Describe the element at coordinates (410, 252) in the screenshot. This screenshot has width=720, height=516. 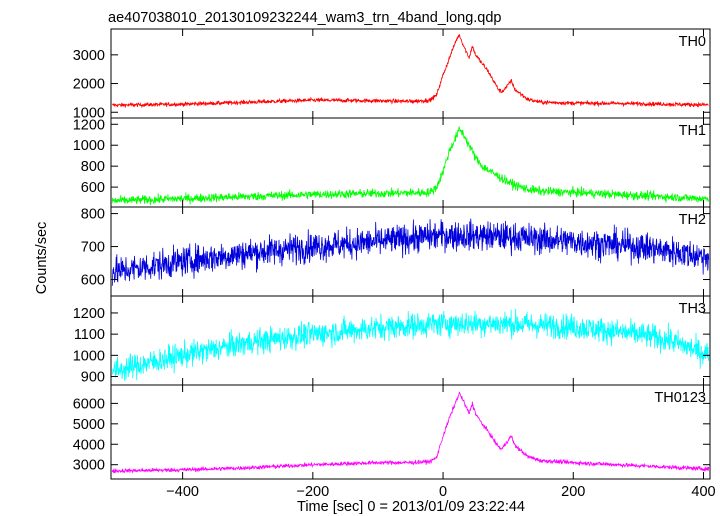
I see `series-line-th2` at that location.